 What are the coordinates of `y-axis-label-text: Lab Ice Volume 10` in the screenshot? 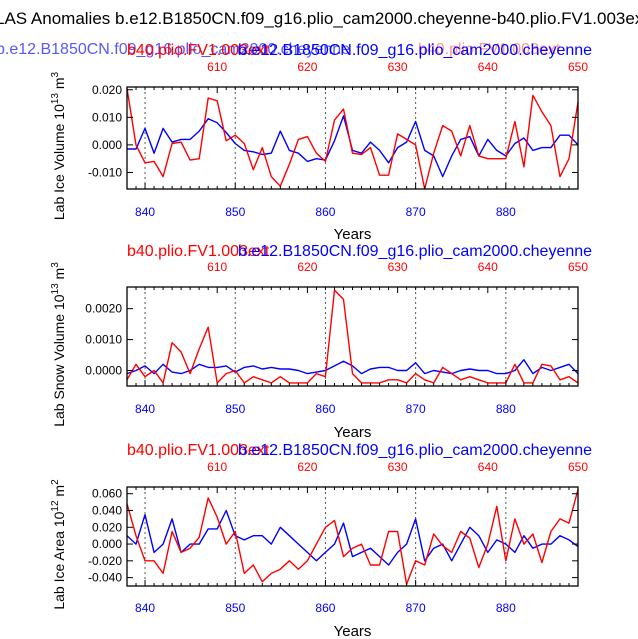 It's located at (59, 162).